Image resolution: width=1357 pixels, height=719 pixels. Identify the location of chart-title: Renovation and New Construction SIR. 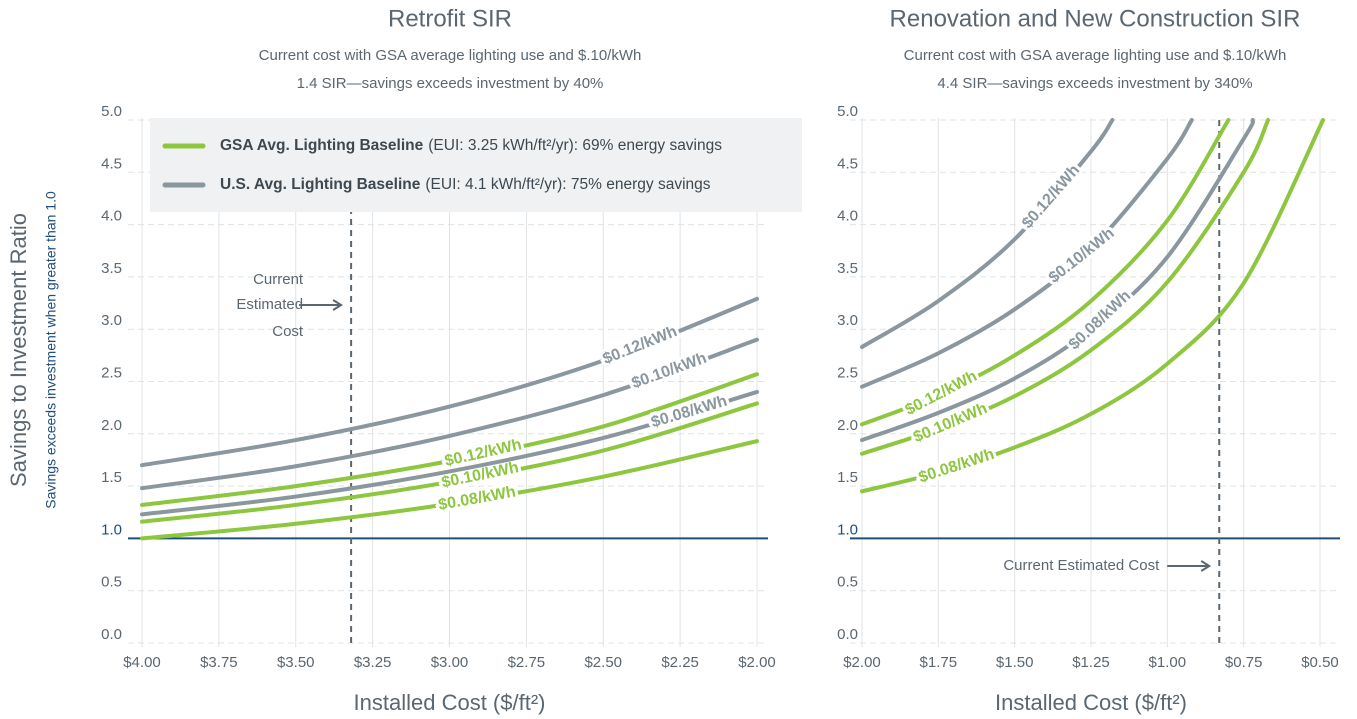
(1095, 18).